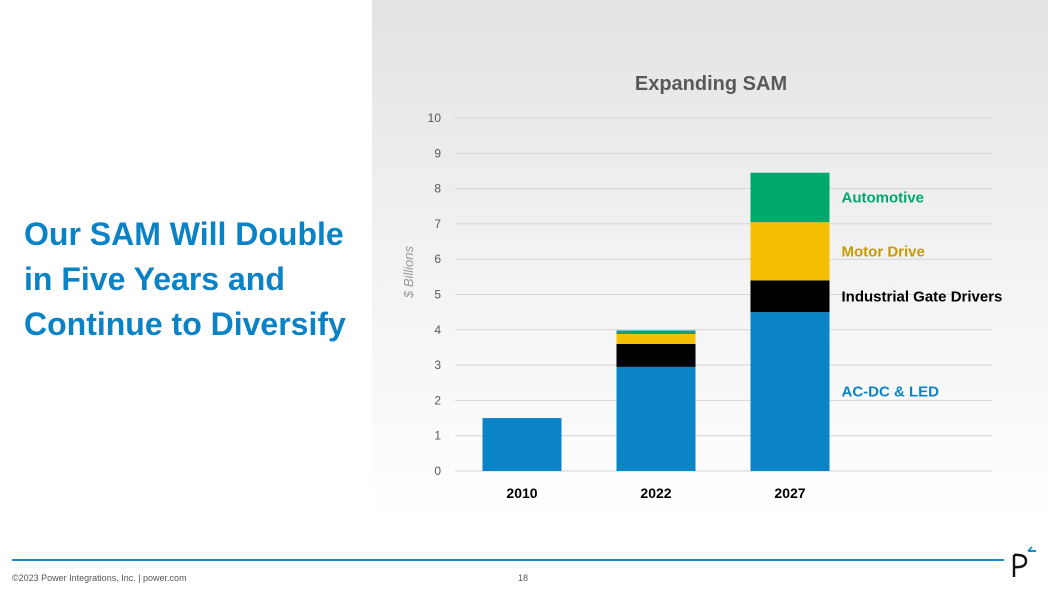  What do you see at coordinates (437, 330) in the screenshot?
I see `y-tick-label: 4` at bounding box center [437, 330].